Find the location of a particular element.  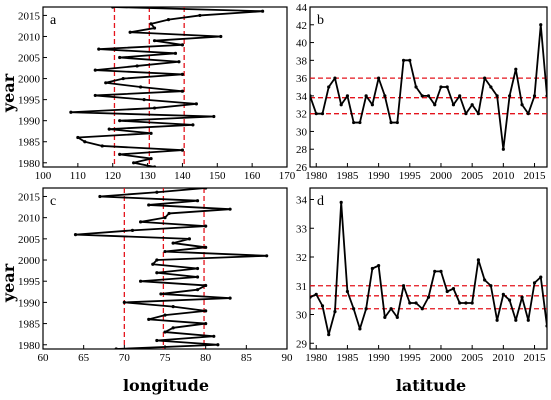

y-axis-title-bottom: year is located at coordinates (9, 283).